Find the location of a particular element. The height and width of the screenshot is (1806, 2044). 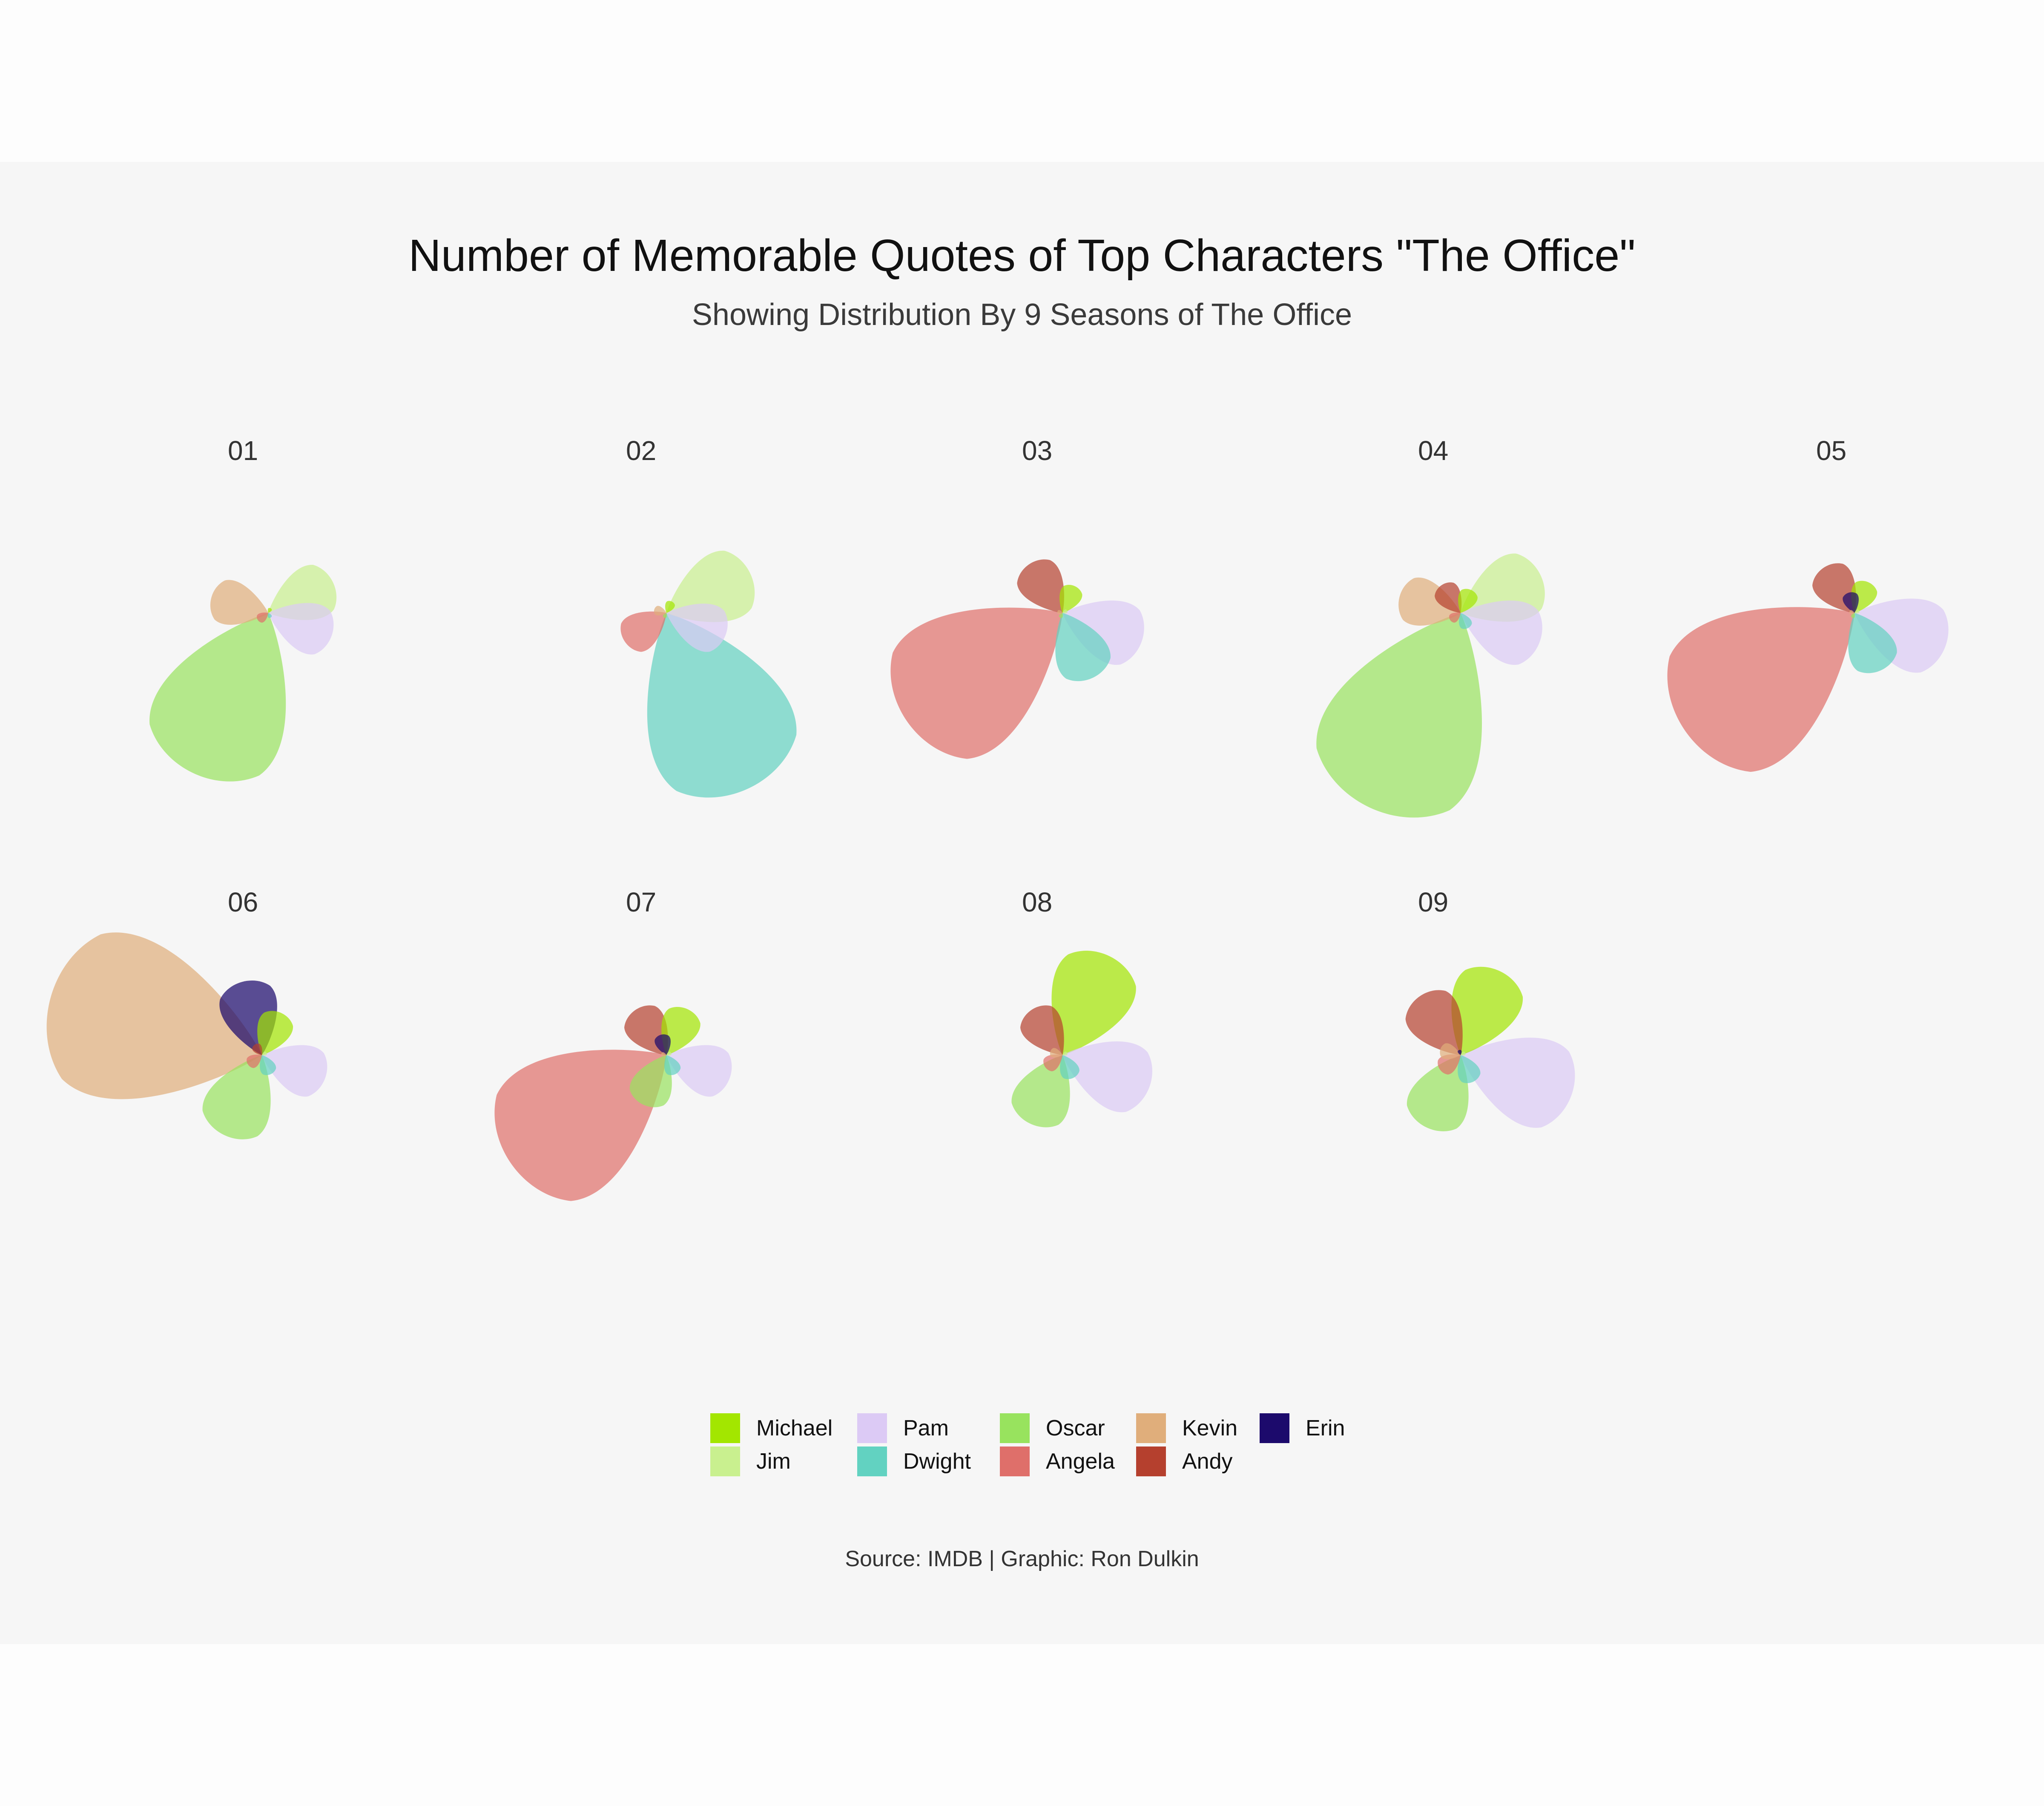

legend-item-angela: Angela is located at coordinates (1057, 1461).